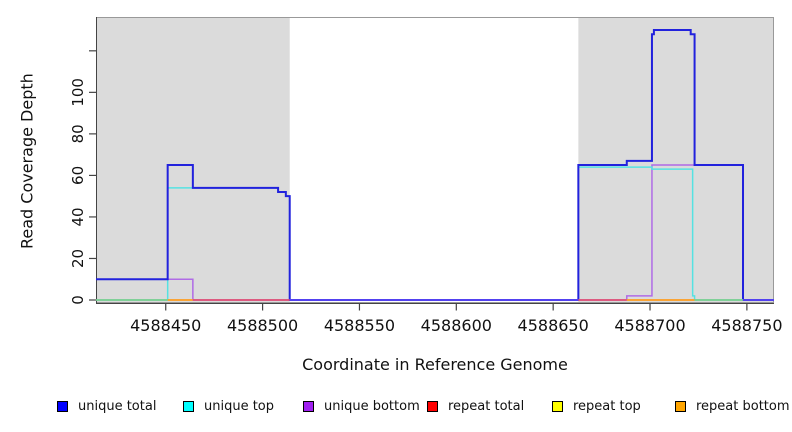 This screenshot has width=792, height=432. Describe the element at coordinates (78, 133) in the screenshot. I see `y-tick-label: 80` at that location.